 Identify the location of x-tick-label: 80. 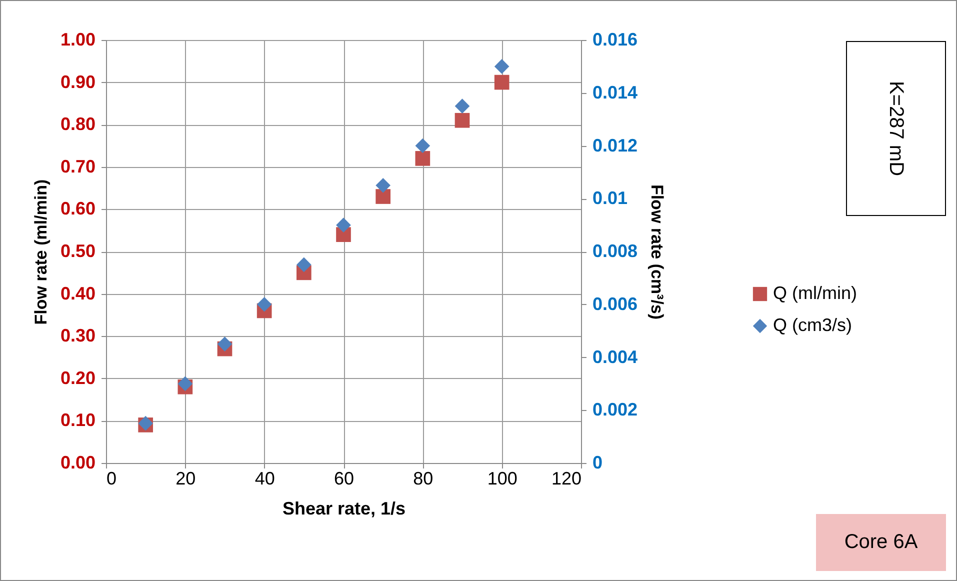
(423, 478).